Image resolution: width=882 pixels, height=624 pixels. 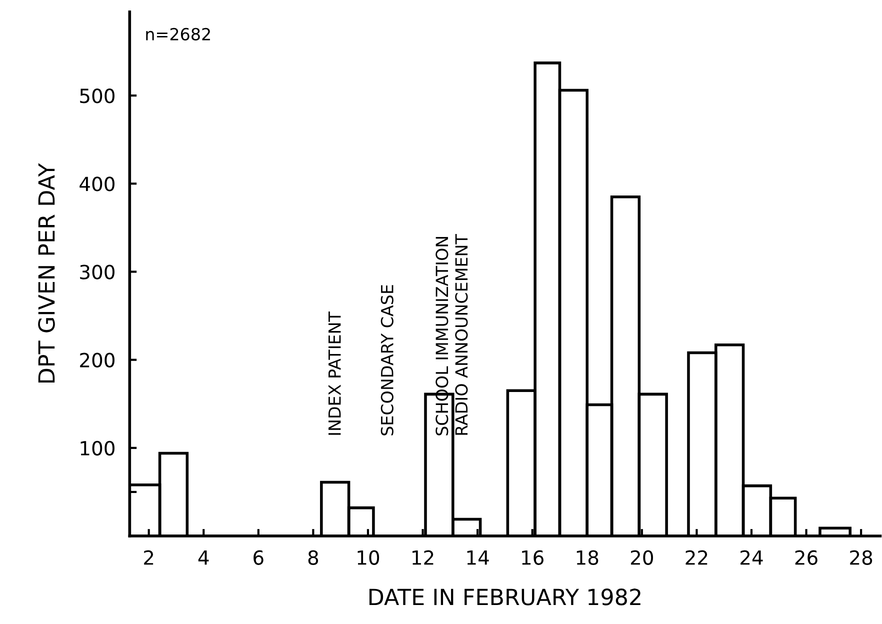 I want to click on x-axis-title: DATE IN FEBRUARY 1982, so click(x=504, y=597).